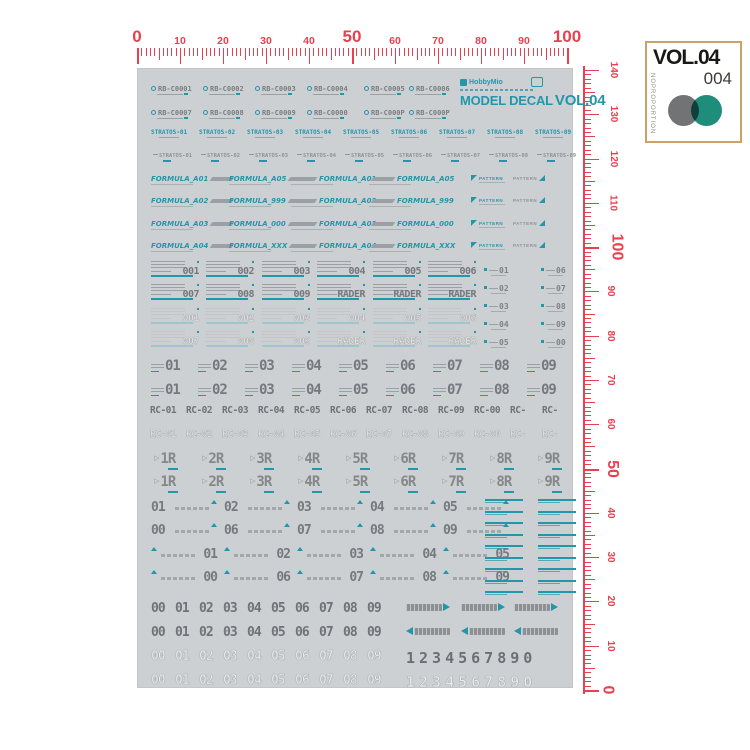  Describe the element at coordinates (333, 225) in the screenshot. I see `formula-item: FORMULA_A03` at that location.